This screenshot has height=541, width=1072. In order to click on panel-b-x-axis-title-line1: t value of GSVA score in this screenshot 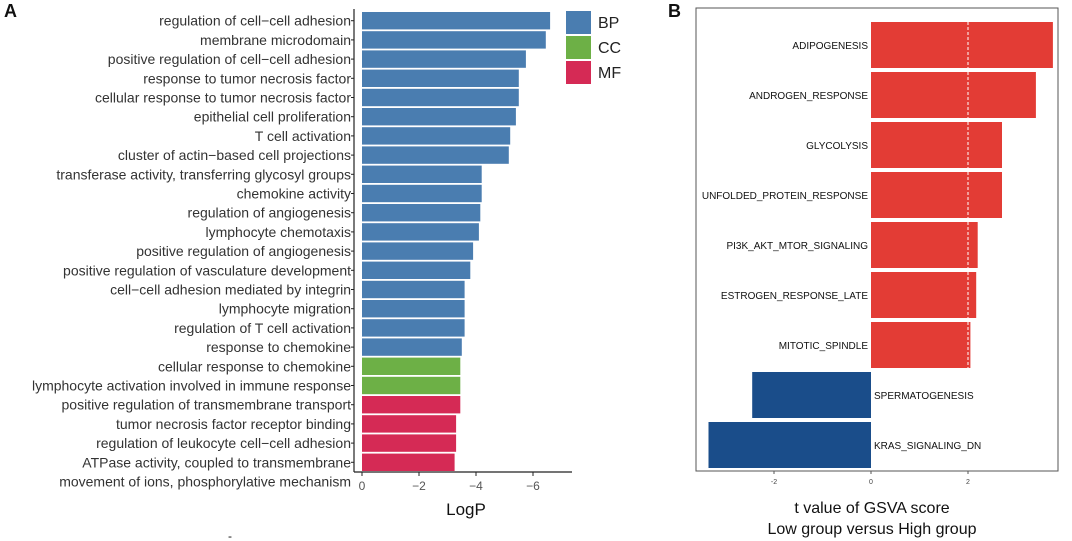, I will do `click(871, 508)`.